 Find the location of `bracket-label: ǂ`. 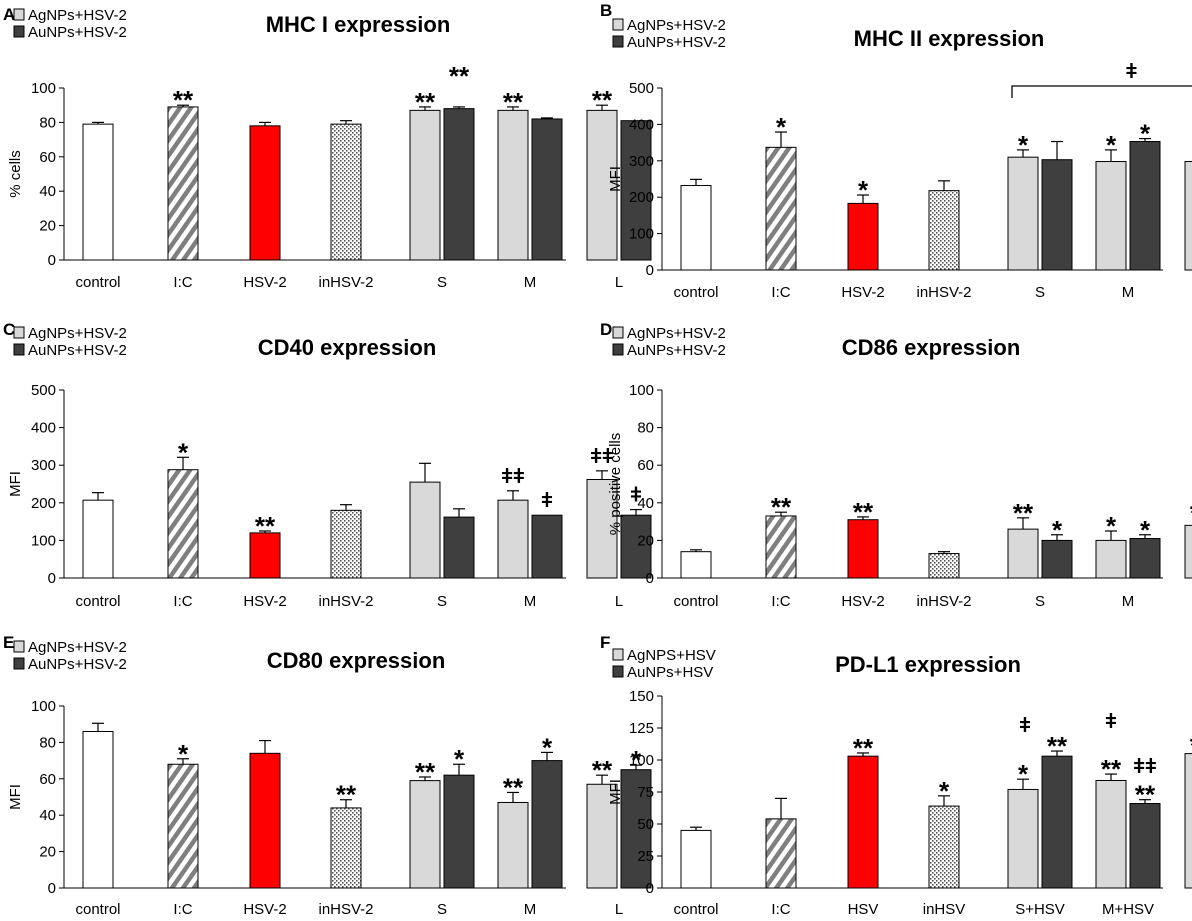

bracket-label: ǂ is located at coordinates (1132, 72).